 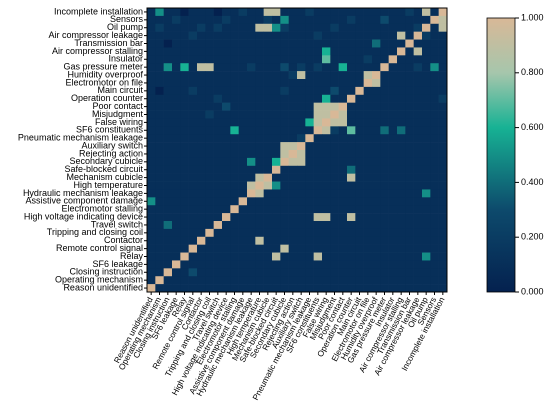 I want to click on y-tick-label: Electromotor stalling, so click(x=102, y=209).